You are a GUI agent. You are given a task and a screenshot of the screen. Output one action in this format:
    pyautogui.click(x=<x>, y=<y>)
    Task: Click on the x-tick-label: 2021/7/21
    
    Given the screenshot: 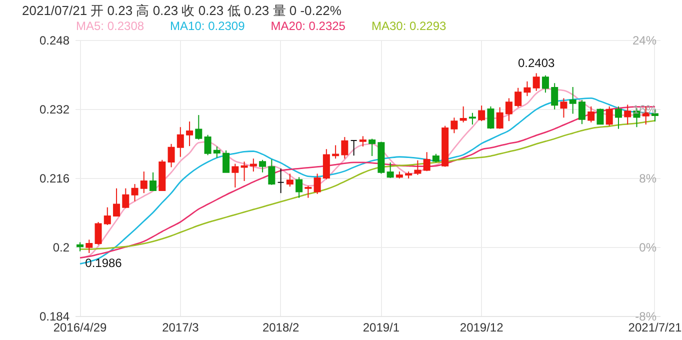 What is the action you would take?
    pyautogui.click(x=655, y=327)
    